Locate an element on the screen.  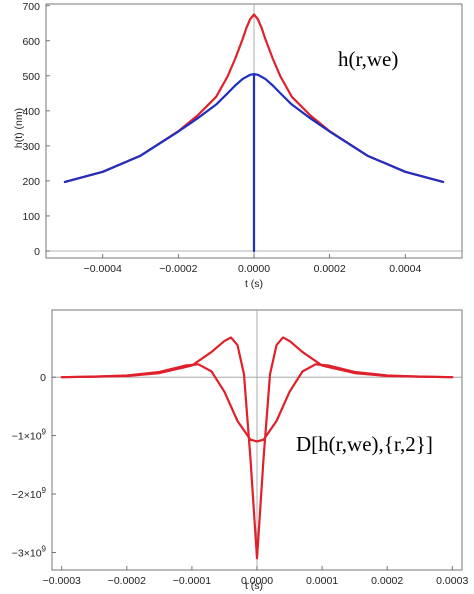
x-tick-label: −0.0003 is located at coordinates (62, 581).